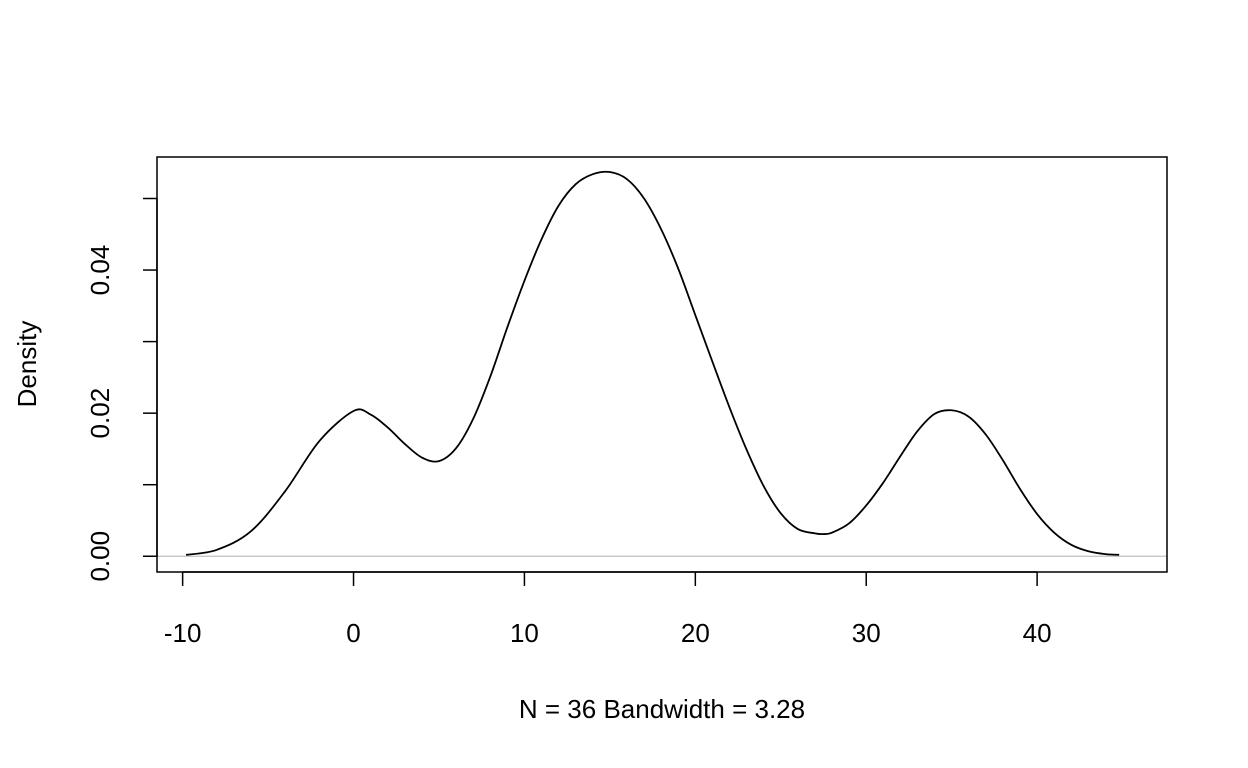  Describe the element at coordinates (608, 609) in the screenshot. I see `x-axis: -10 0 10 20 30 40` at that location.